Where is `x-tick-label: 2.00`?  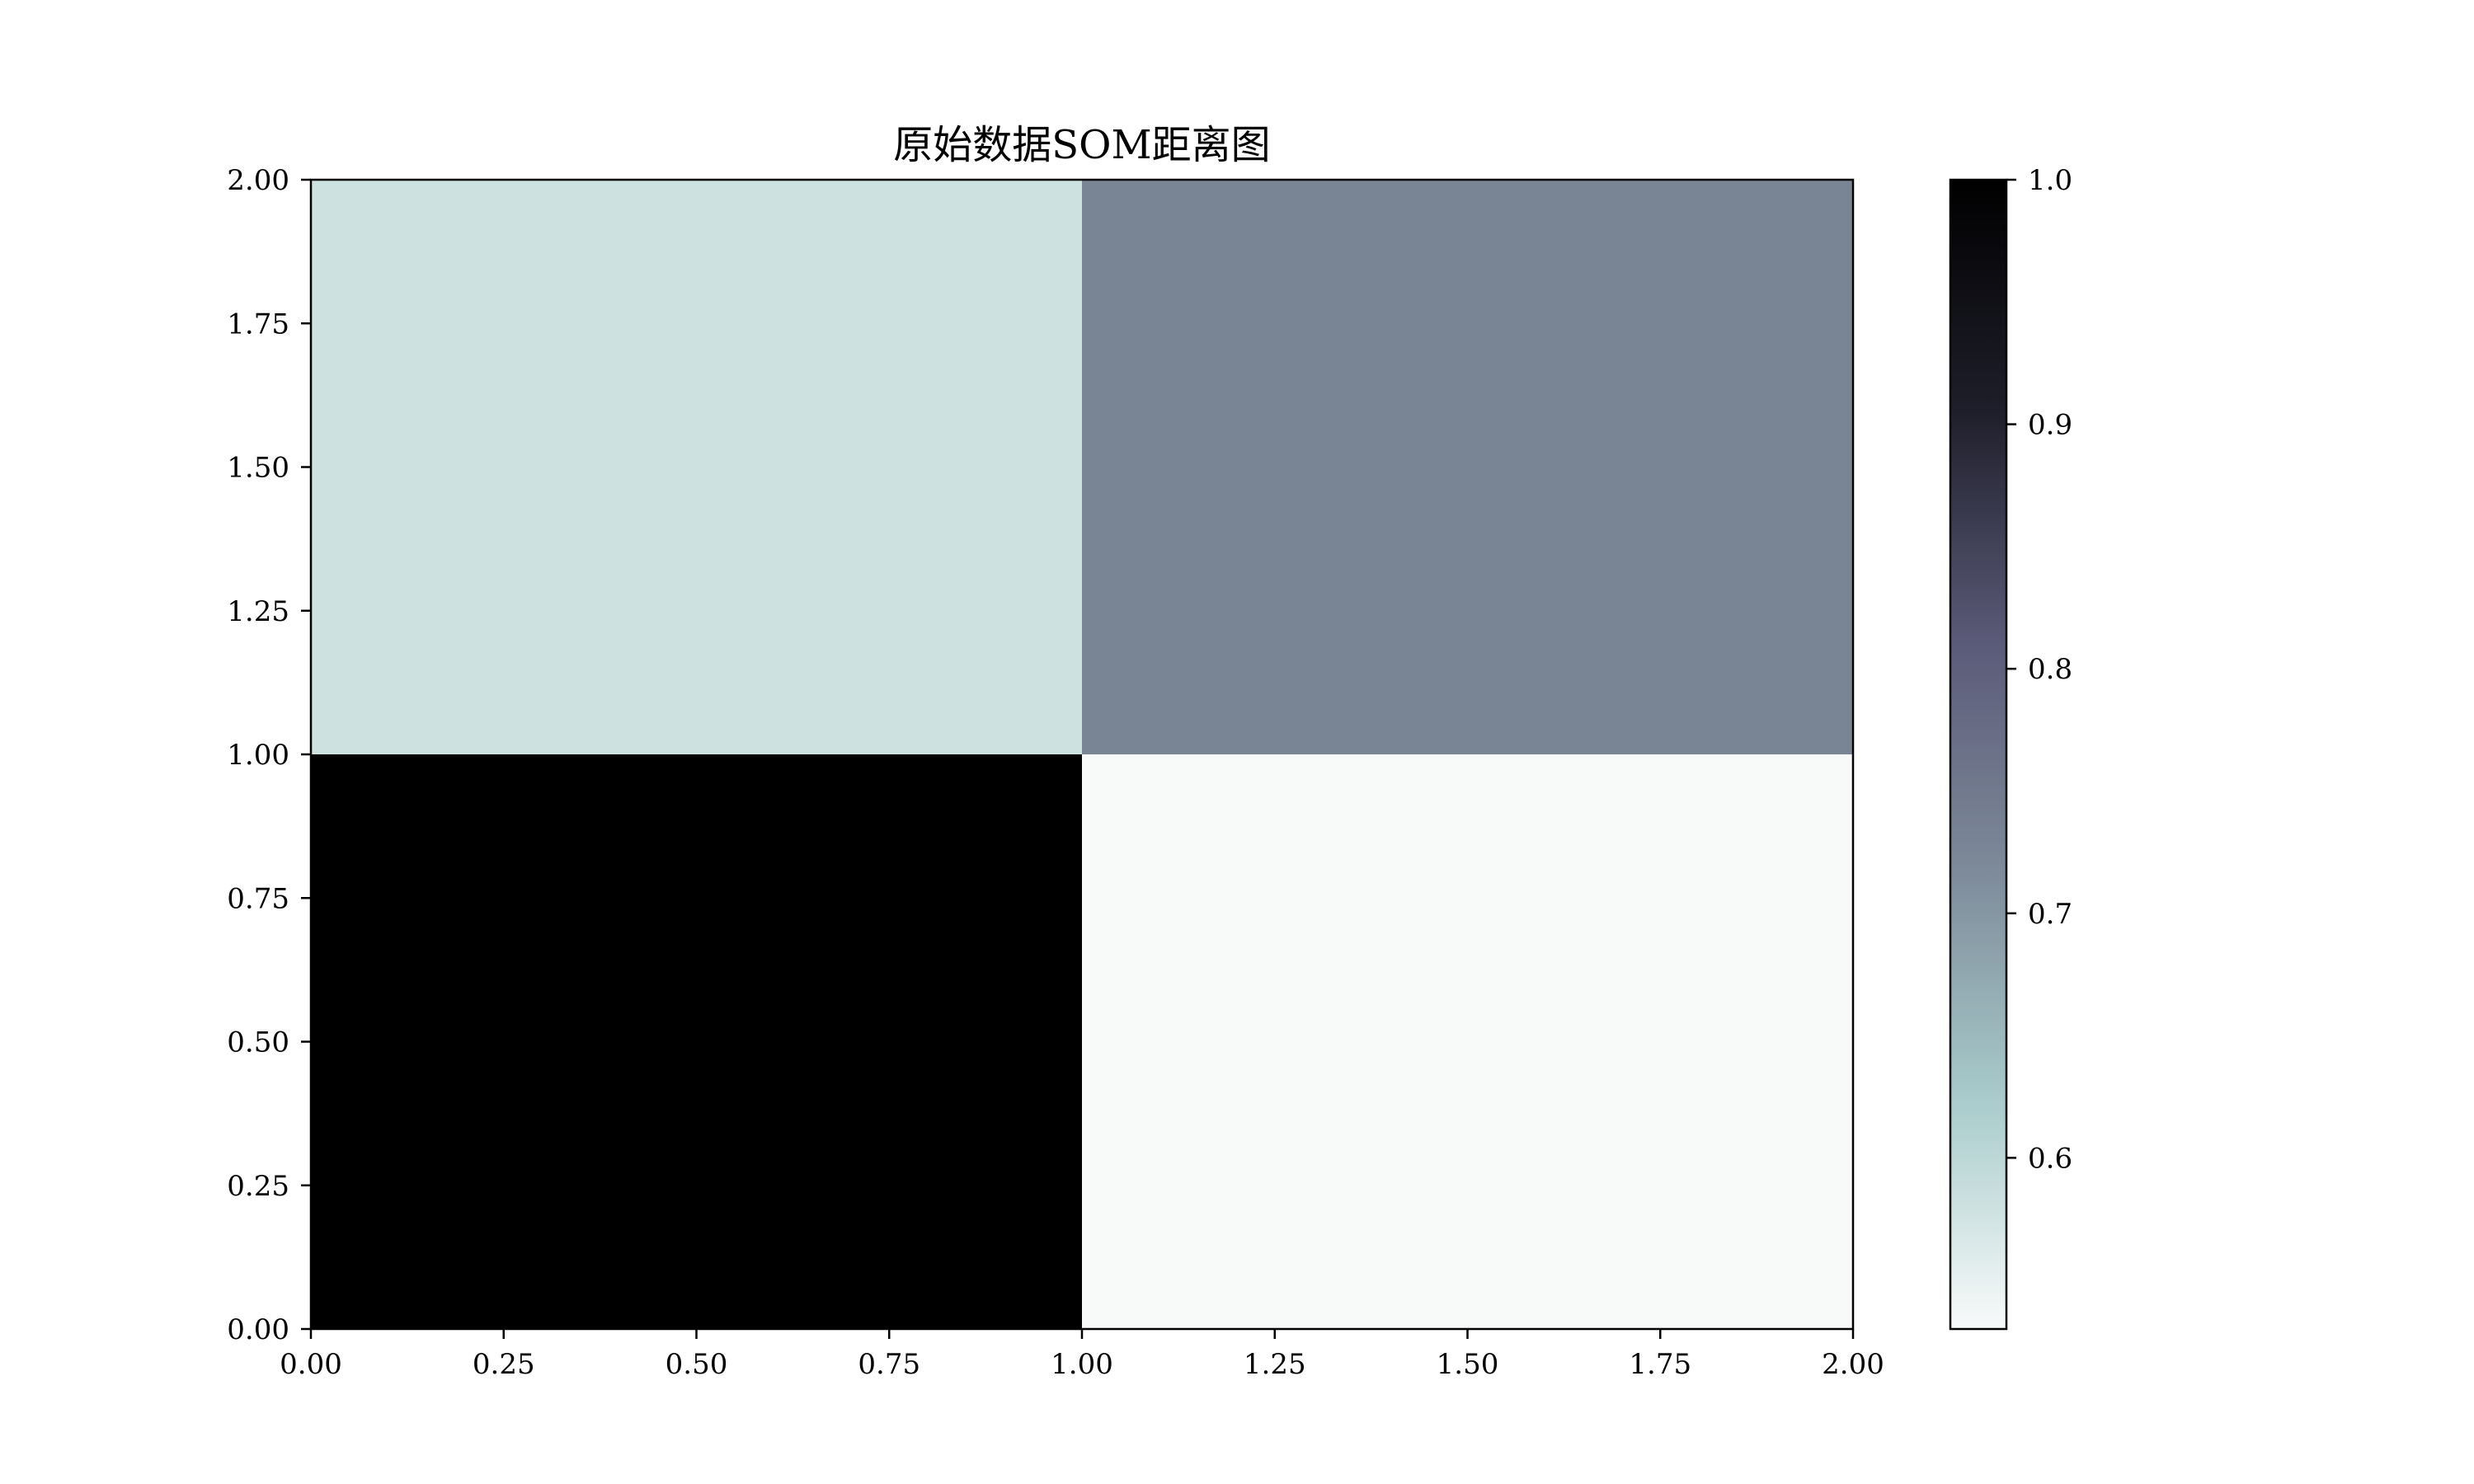
x-tick-label: 2.00 is located at coordinates (1853, 1364).